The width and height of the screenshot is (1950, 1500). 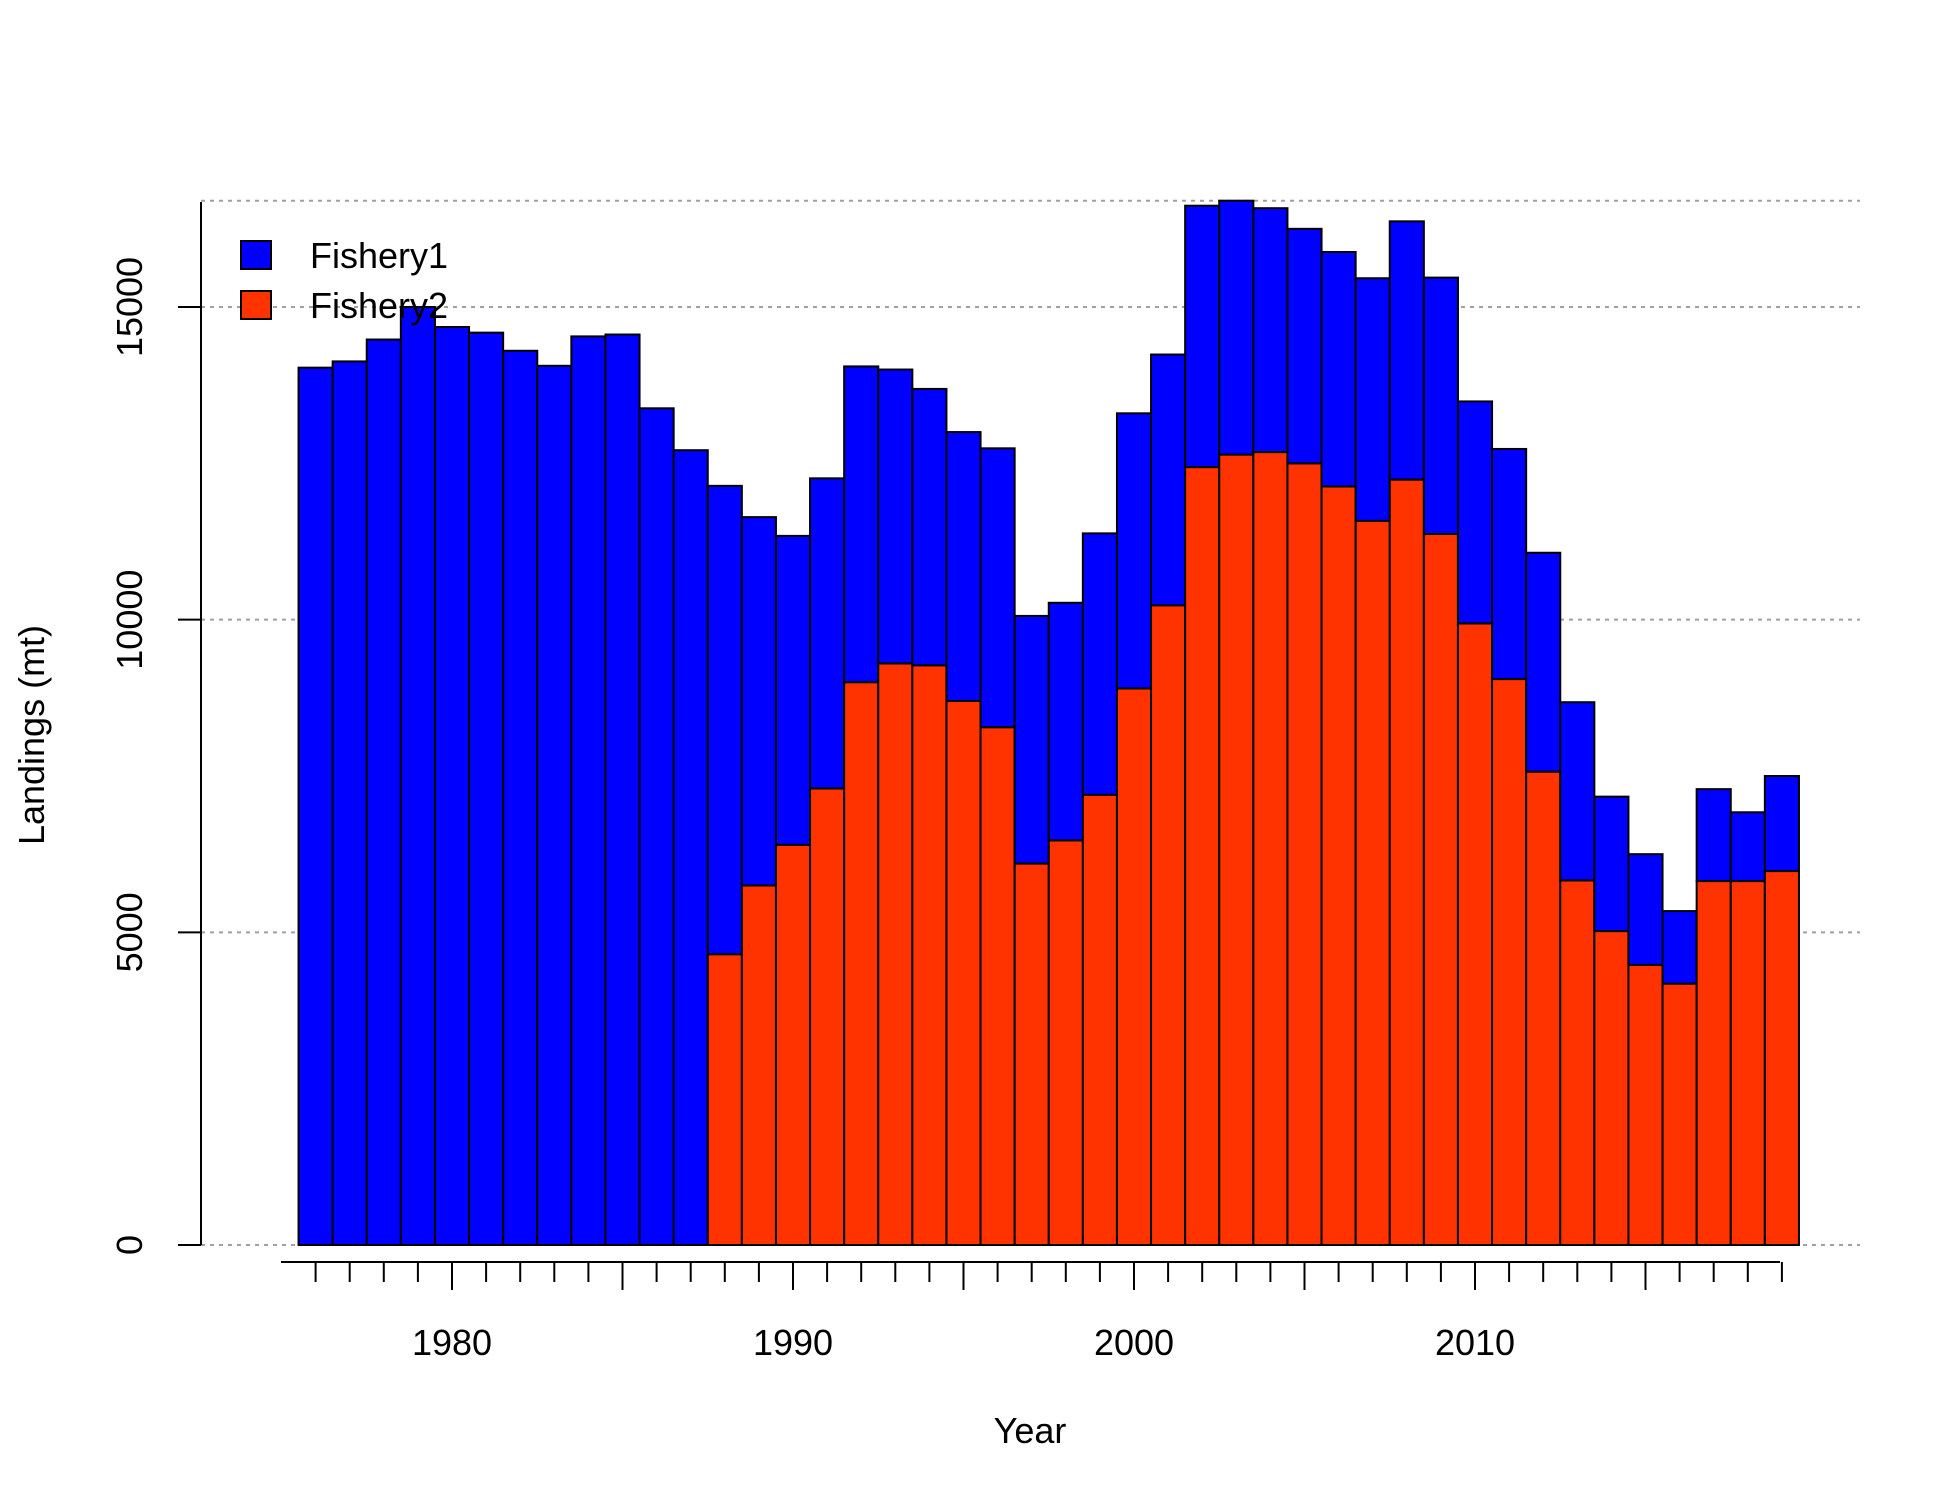 I want to click on x-tick-label: 2010, so click(x=1475, y=1342).